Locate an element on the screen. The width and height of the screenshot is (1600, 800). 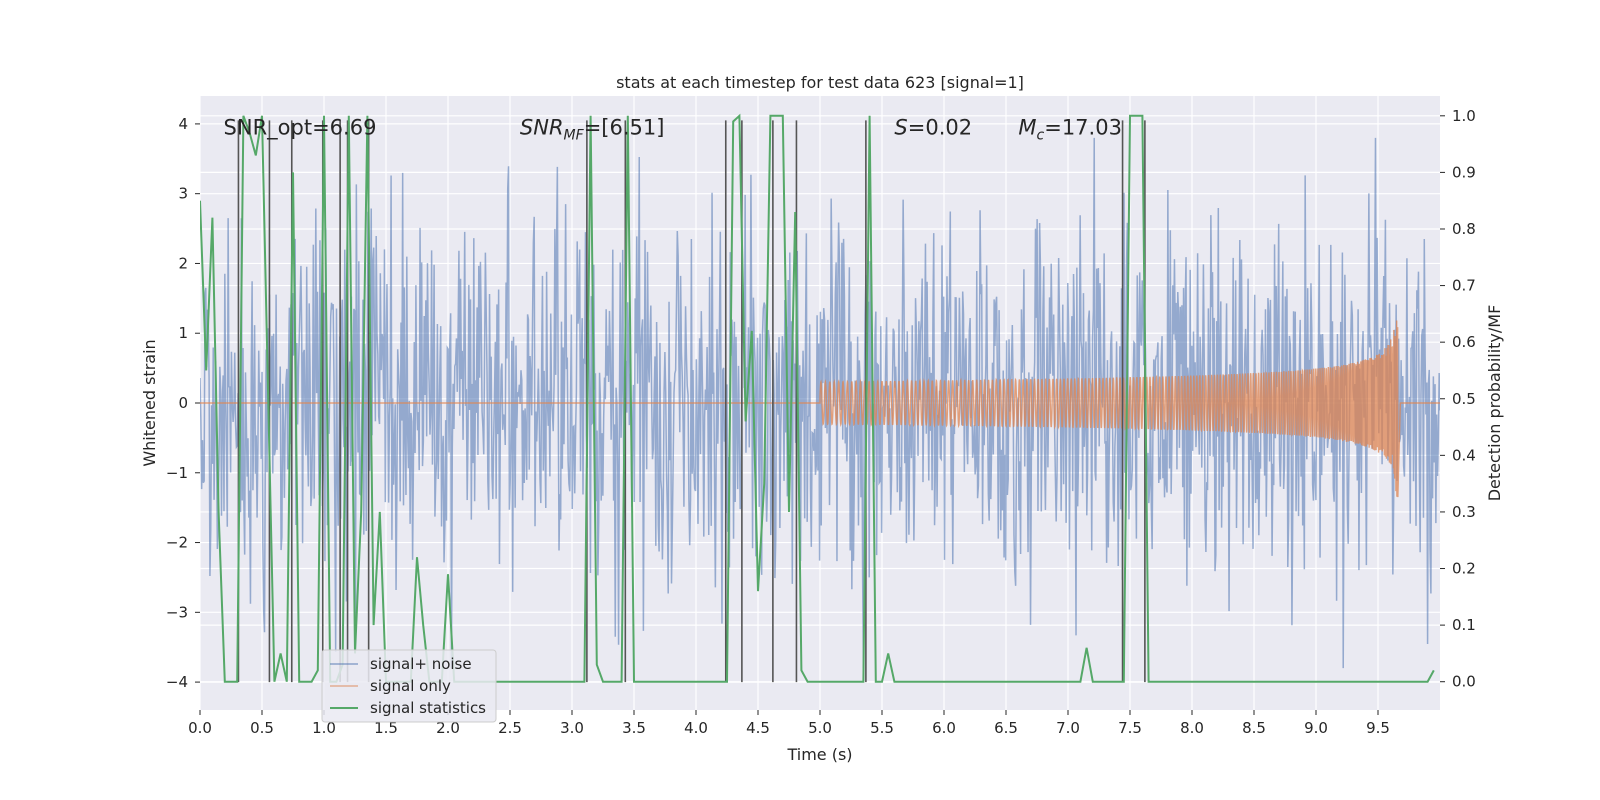
y-right-axis-ticks: 1.0 0.9 0.8 0.7 0.6 0.5 0.4 0.3 0.2 0.1 0.0 is located at coordinates (1458, 399).